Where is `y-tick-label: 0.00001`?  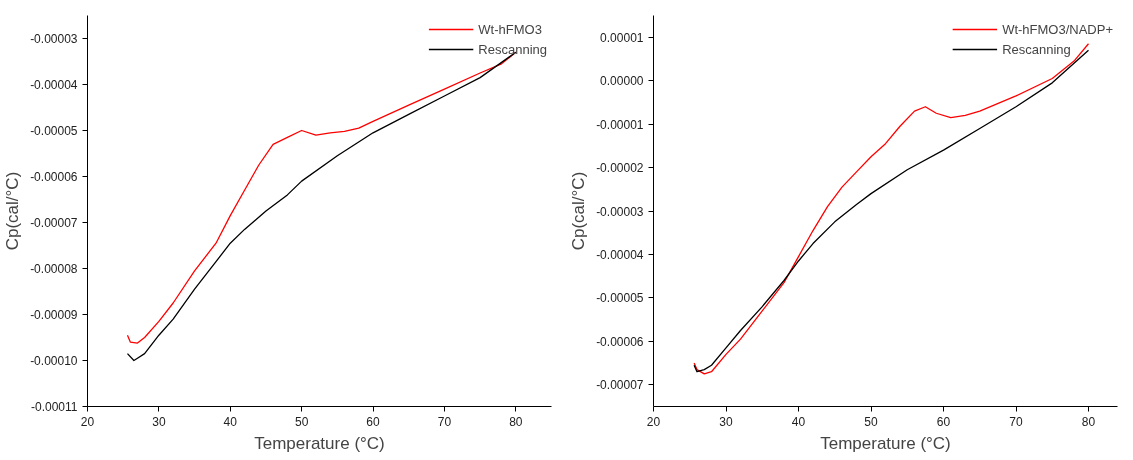
y-tick-label: 0.00001 is located at coordinates (622, 37).